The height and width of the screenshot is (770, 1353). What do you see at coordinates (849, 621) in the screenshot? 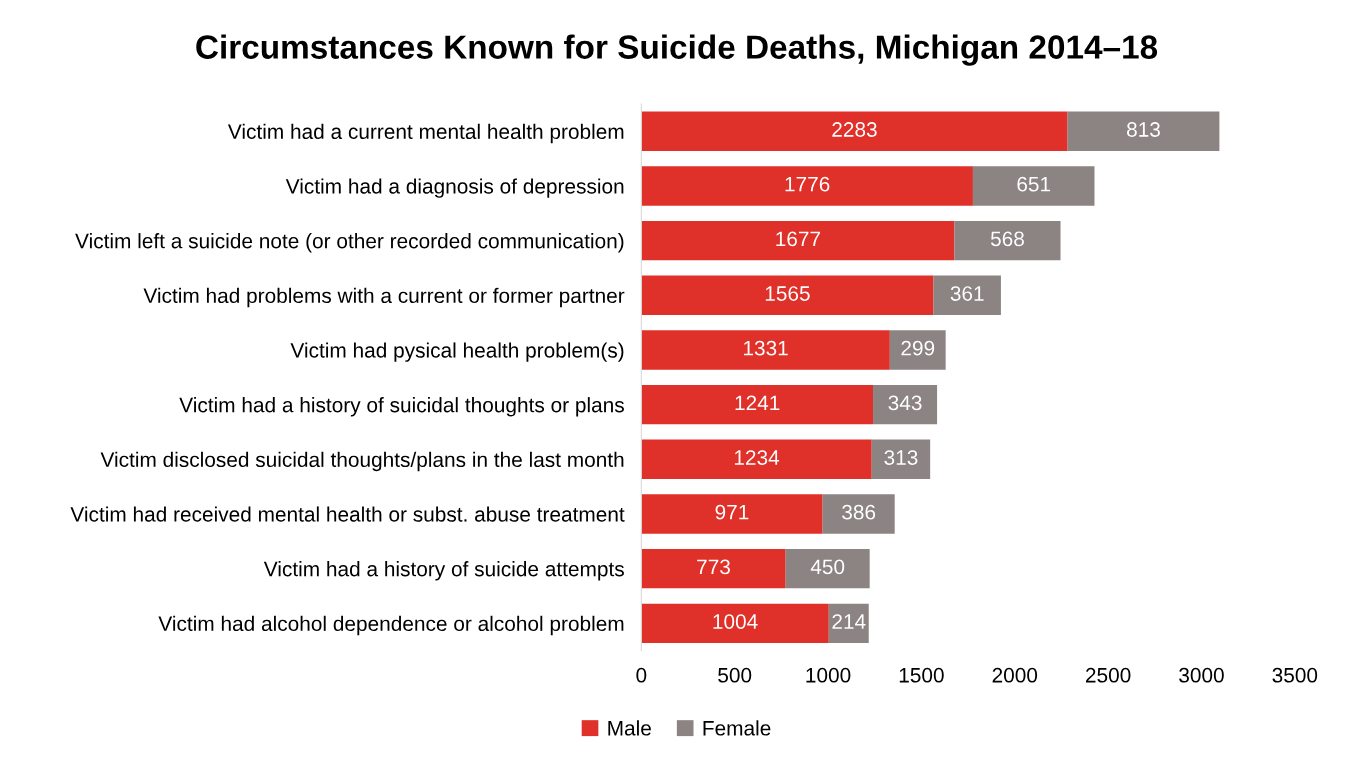
I see `data-label: 214` at bounding box center [849, 621].